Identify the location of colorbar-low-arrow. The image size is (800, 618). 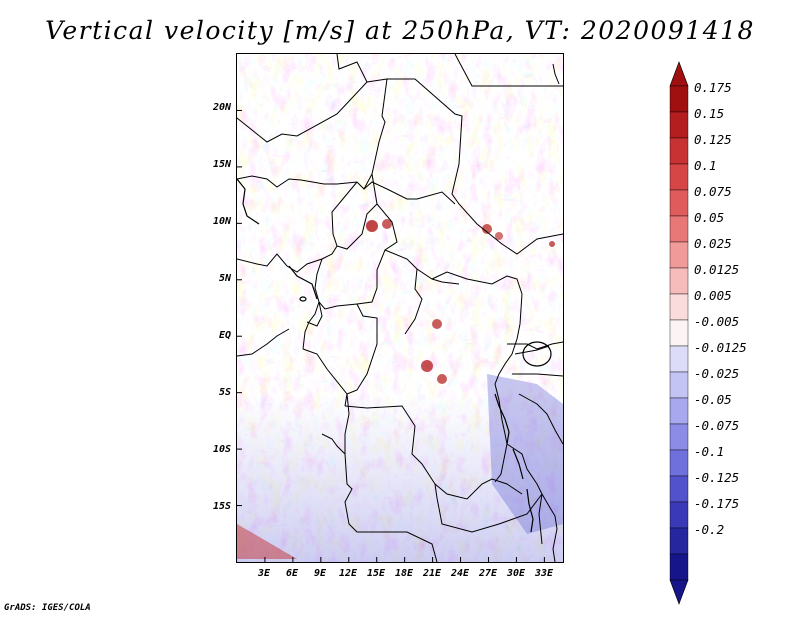
(679, 592).